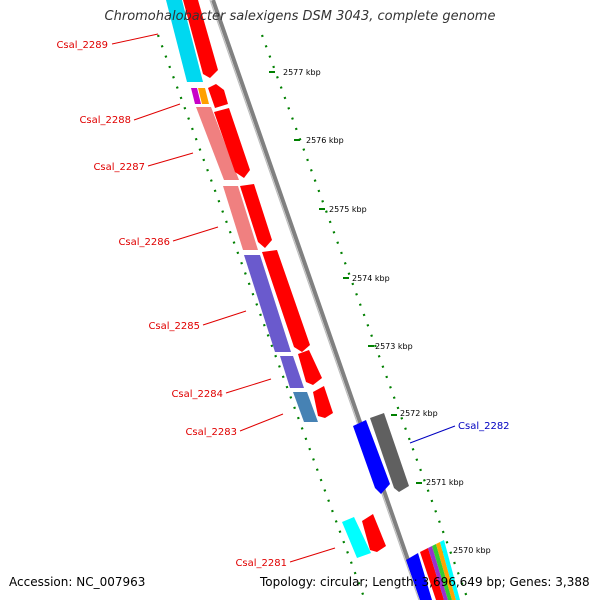  What do you see at coordinates (305, 407) in the screenshot?
I see `feature-steelblue` at bounding box center [305, 407].